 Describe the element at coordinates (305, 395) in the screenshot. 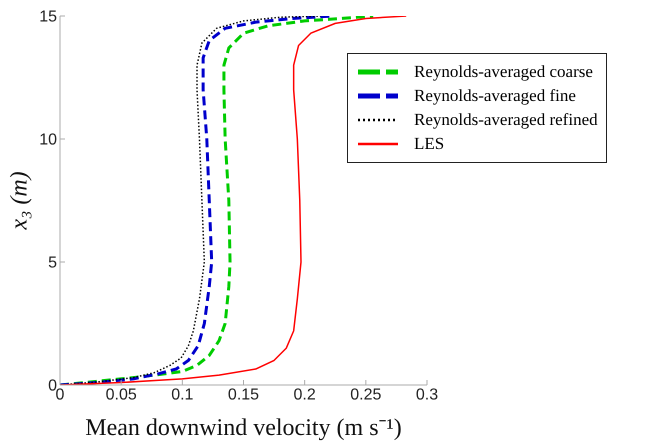

I see `x-tick-label: 0.2` at that location.